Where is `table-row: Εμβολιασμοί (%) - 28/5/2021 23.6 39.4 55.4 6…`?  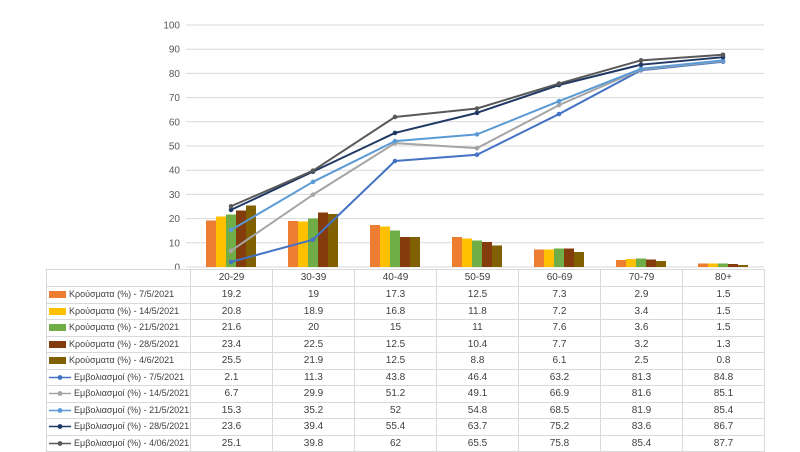 table-row: Εμβολιασμοί (%) - 28/5/2021 23.6 39.4 55.4 6… is located at coordinates (405, 427).